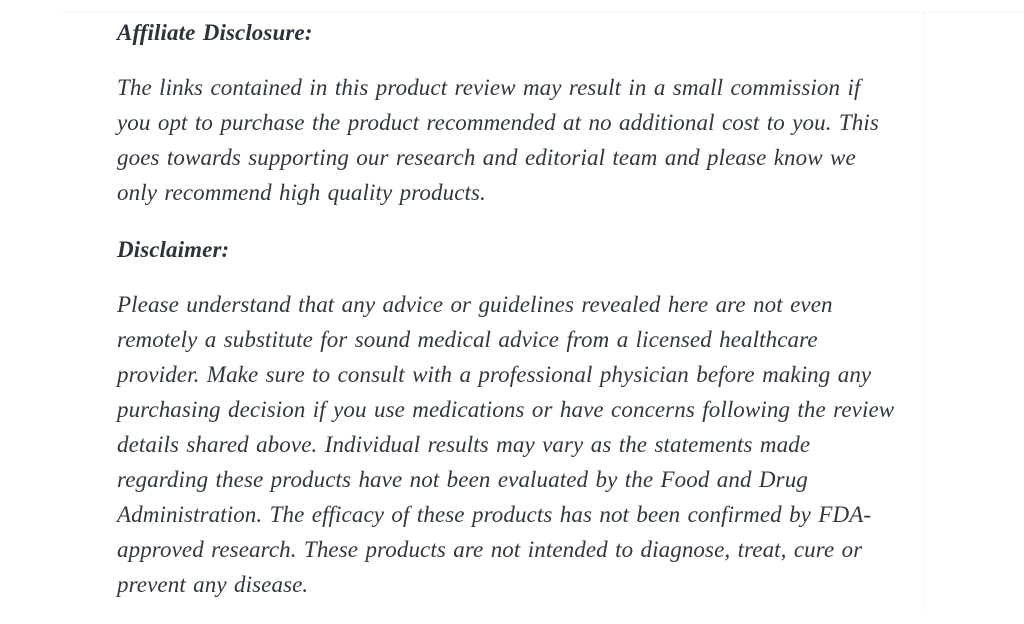 This screenshot has width=1024, height=624. Describe the element at coordinates (215, 32) in the screenshot. I see `affiliate-disclosure-heading: Affiliate Disclosure:` at that location.